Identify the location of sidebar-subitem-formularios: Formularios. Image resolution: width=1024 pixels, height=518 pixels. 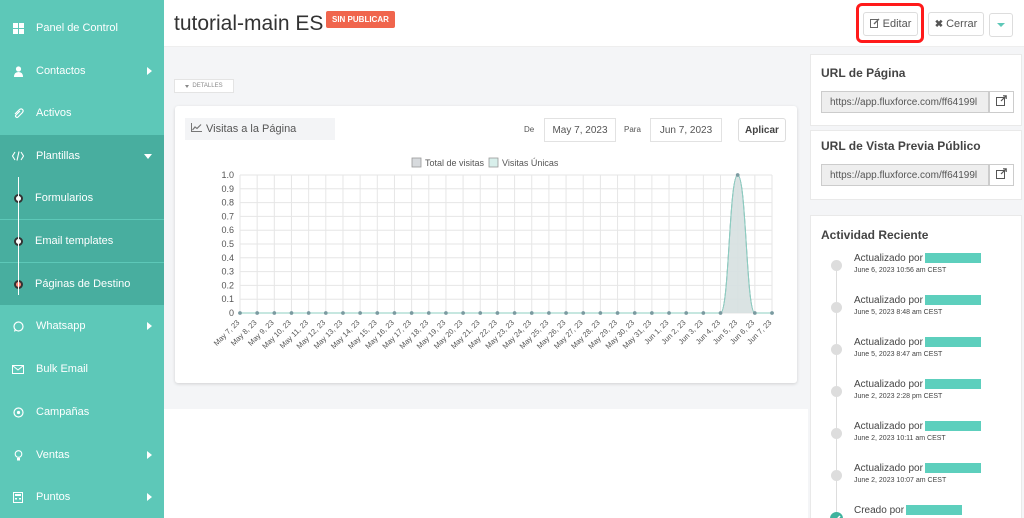
(82, 198).